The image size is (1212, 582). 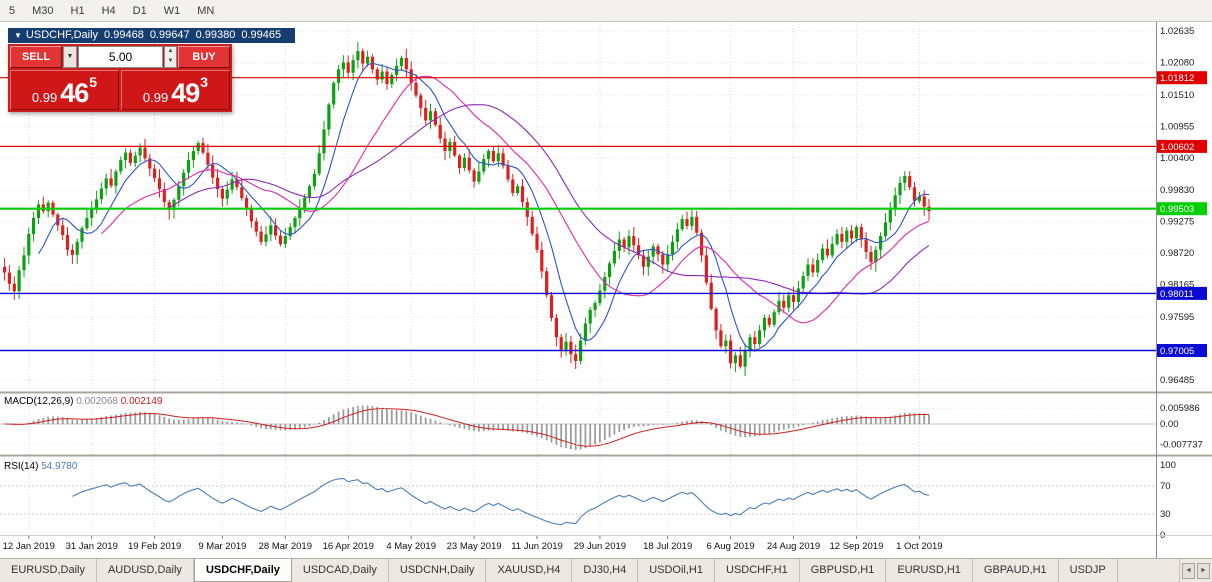 I want to click on timeframe-button-h1: H1, so click(x=78, y=11).